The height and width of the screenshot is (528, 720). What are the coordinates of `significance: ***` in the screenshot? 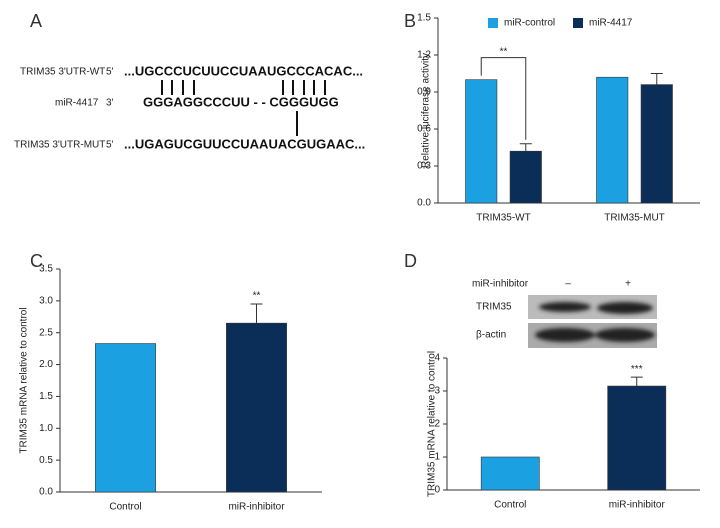 It's located at (637, 369).